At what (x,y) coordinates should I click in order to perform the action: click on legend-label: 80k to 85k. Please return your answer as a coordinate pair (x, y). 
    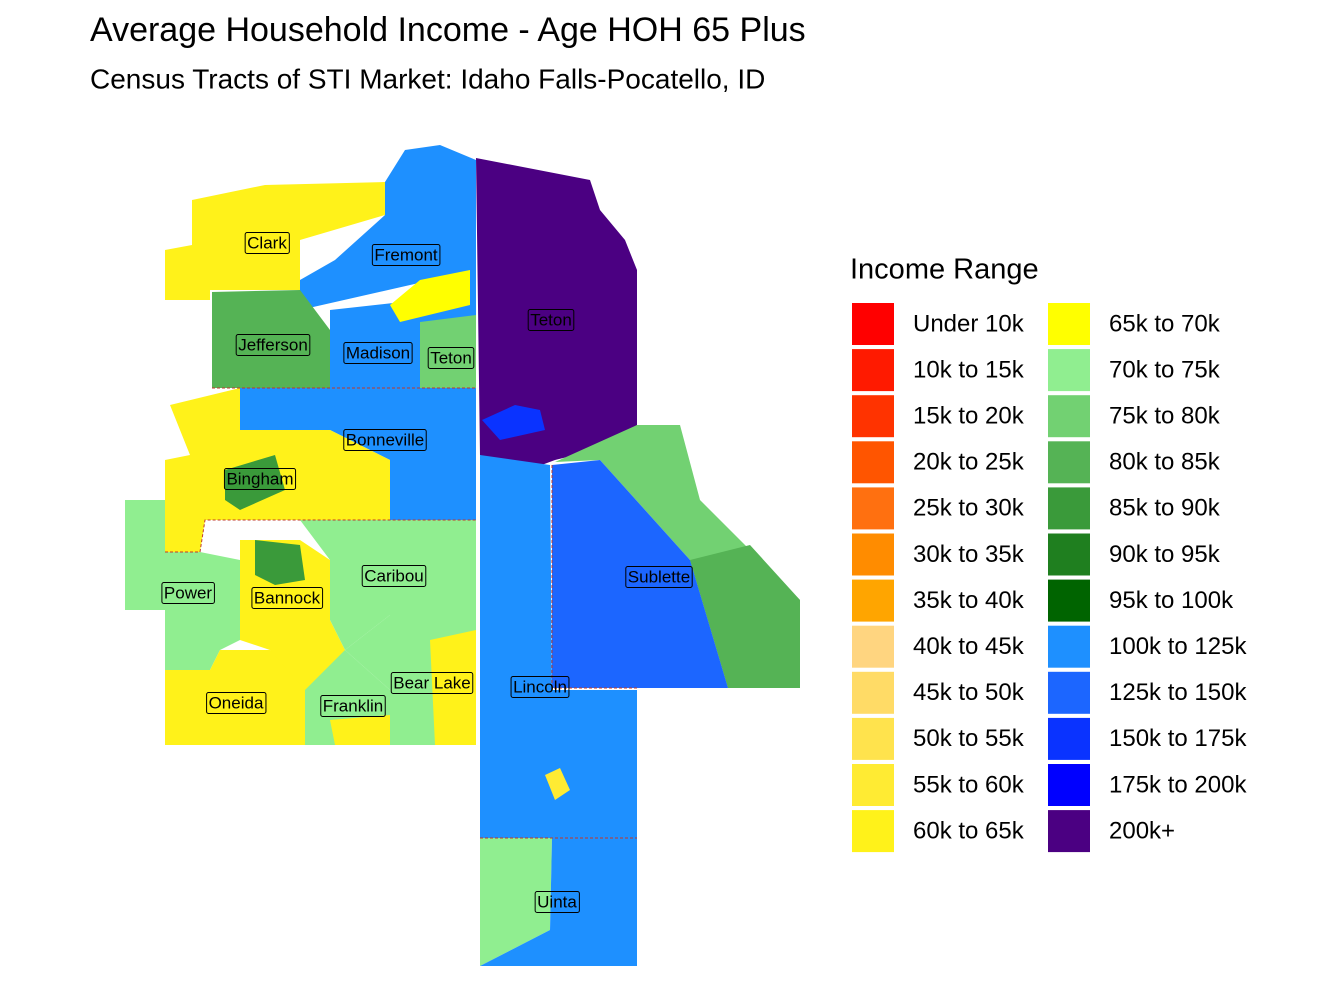
    Looking at the image, I should click on (1165, 462).